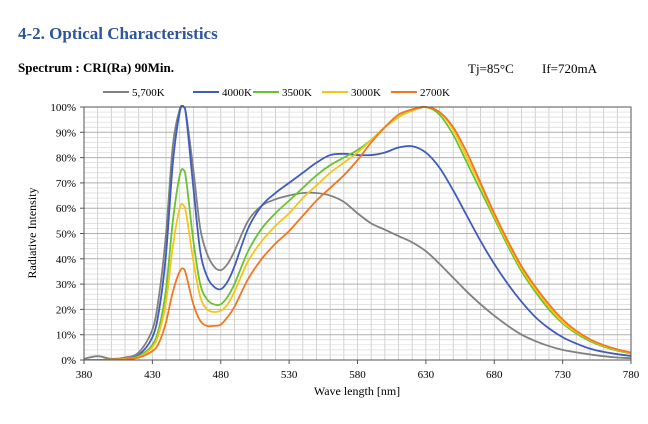 This screenshot has height=424, width=648. What do you see at coordinates (84, 375) in the screenshot?
I see `x-tick-label: 380` at bounding box center [84, 375].